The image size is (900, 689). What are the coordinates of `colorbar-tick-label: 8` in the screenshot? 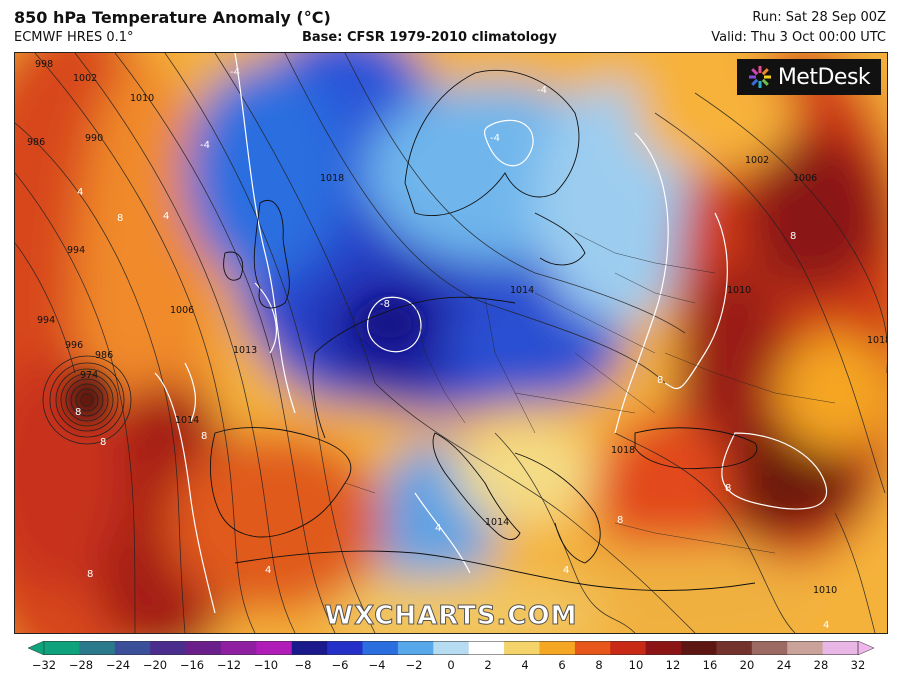 It's located at (599, 665).